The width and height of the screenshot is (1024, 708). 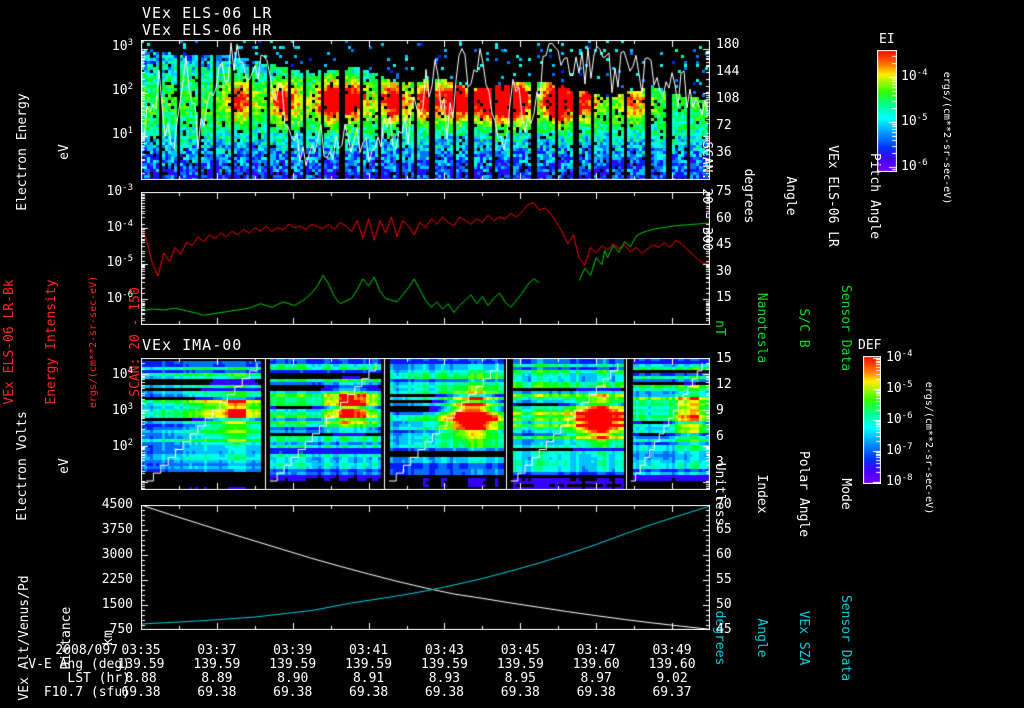 I want to click on table-value: 8.89, so click(x=217, y=678).